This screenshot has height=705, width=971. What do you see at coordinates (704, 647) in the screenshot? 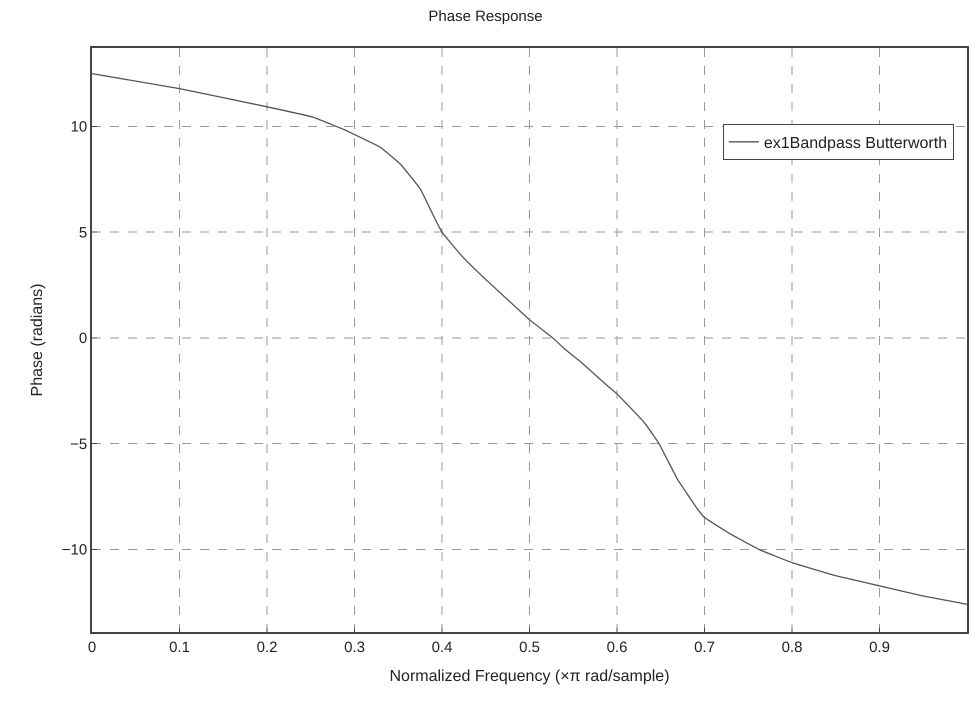
I see `x-tick-label: 0.7` at bounding box center [704, 647].